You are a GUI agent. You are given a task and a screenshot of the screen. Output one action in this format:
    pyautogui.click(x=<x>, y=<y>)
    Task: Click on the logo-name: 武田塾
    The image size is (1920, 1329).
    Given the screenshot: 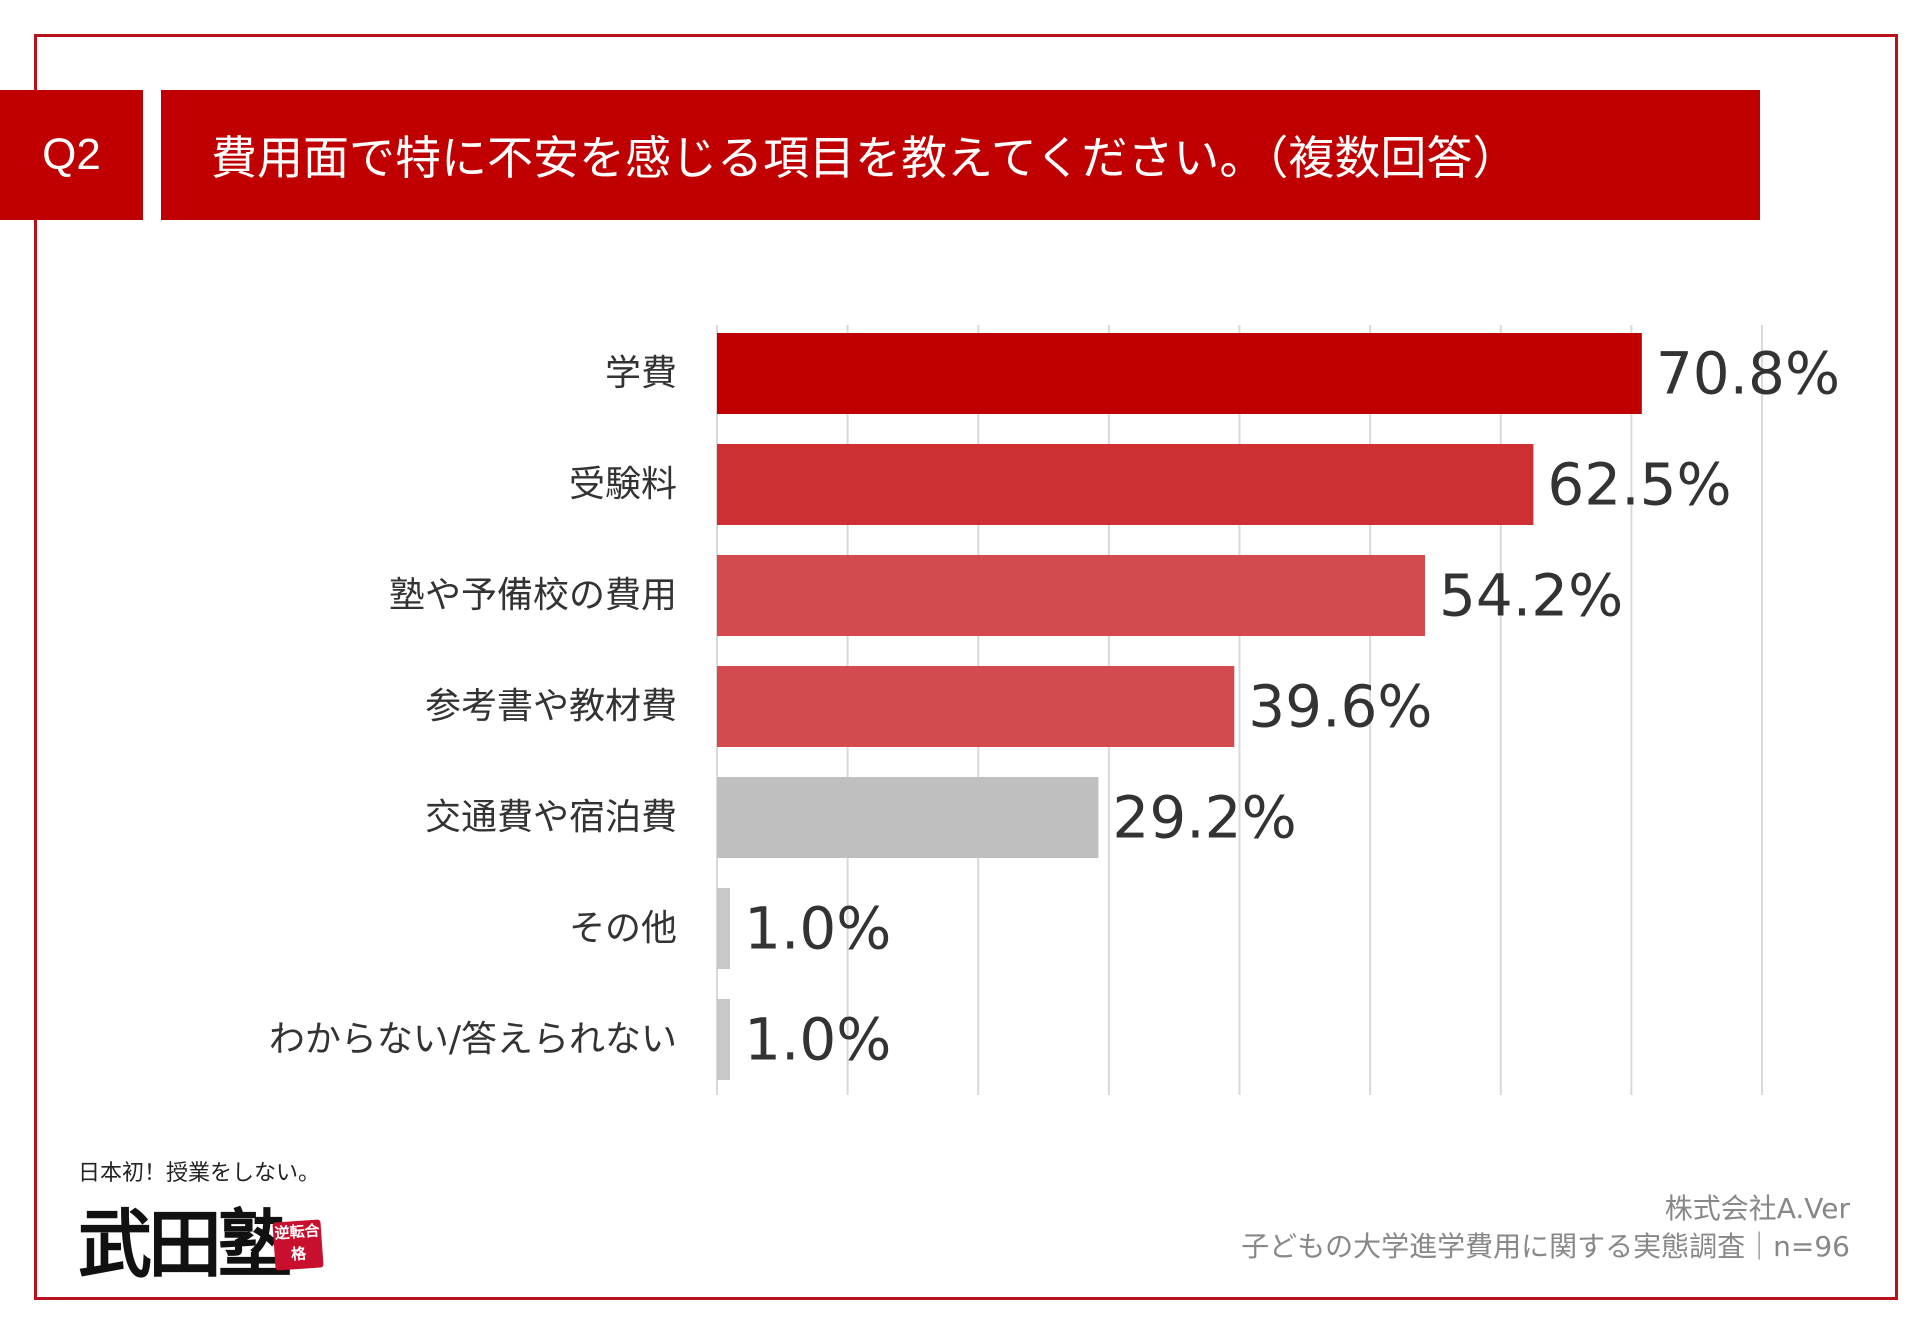 What is the action you would take?
    pyautogui.click(x=185, y=1245)
    